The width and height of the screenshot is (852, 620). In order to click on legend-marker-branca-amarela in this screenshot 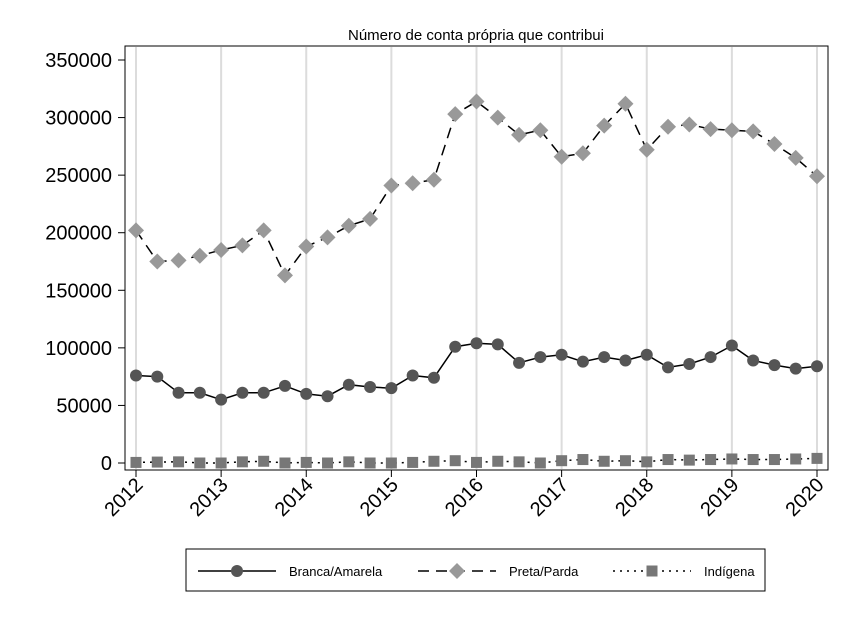, I will do `click(237, 571)`.